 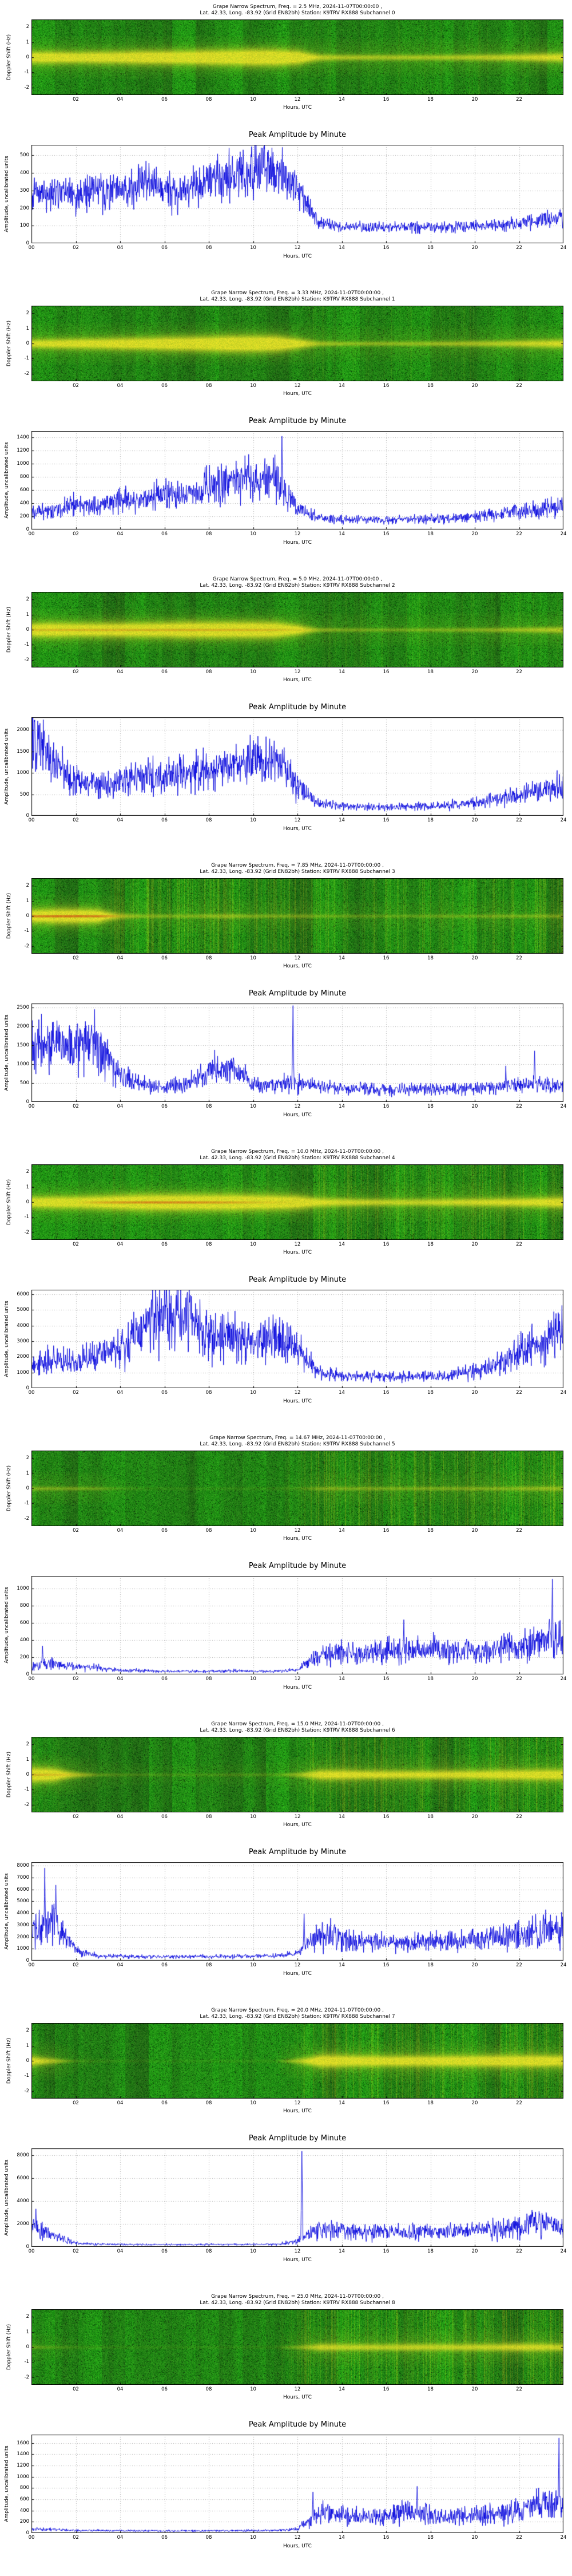 What do you see at coordinates (23, 2155) in the screenshot?
I see `amplitude-y-tick-label: 8000` at bounding box center [23, 2155].